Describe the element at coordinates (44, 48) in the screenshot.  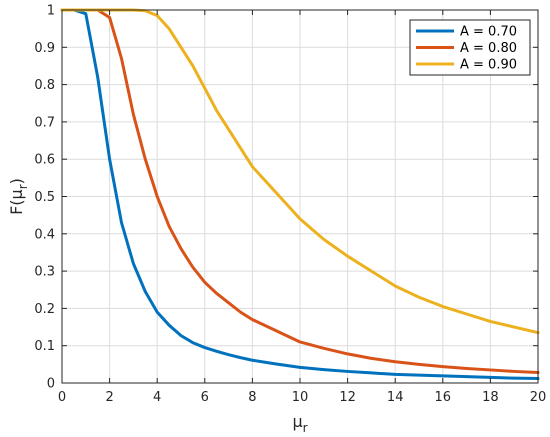
I see `y-tick-label: 0.9` at that location.